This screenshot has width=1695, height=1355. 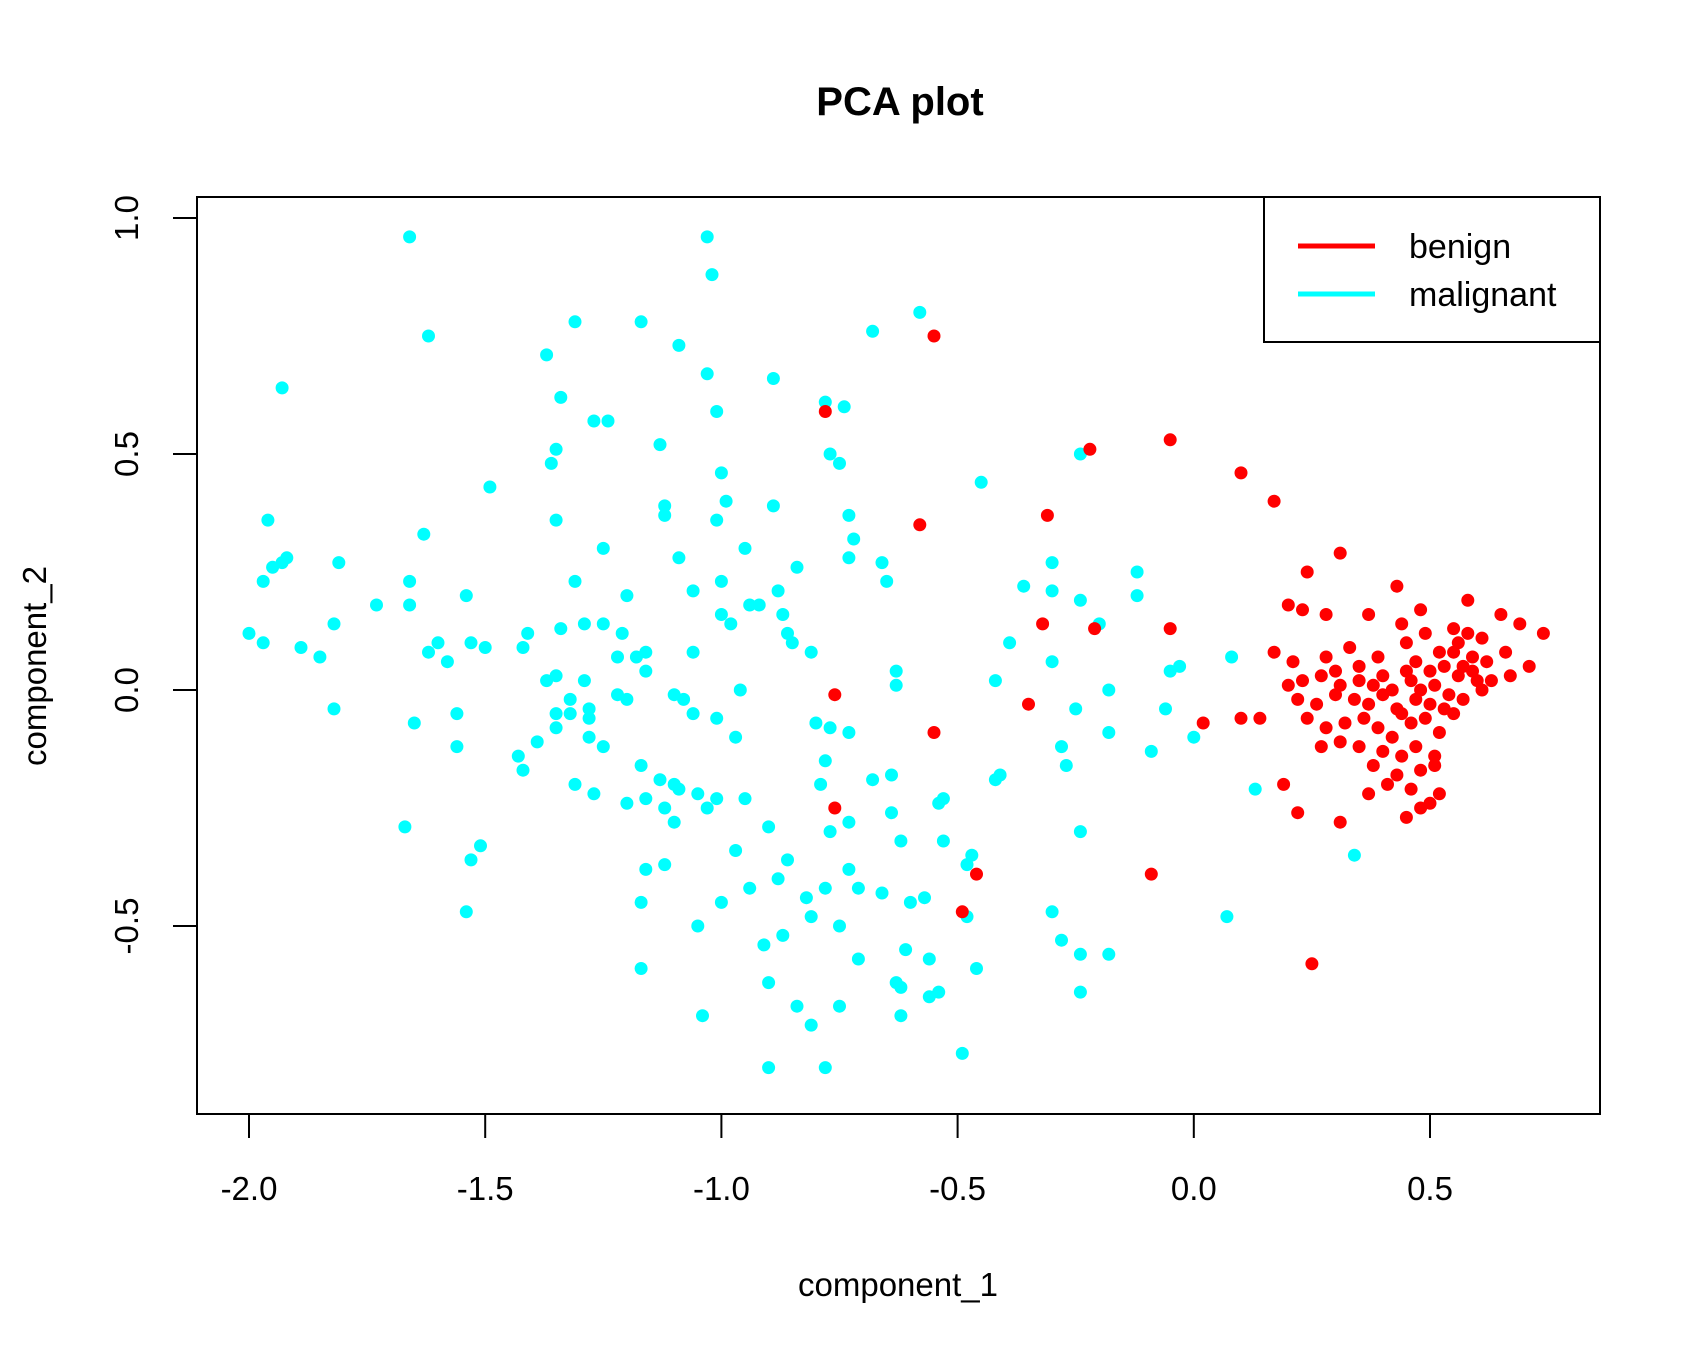 What do you see at coordinates (126, 454) in the screenshot?
I see `y-tick-label: 0.5` at bounding box center [126, 454].